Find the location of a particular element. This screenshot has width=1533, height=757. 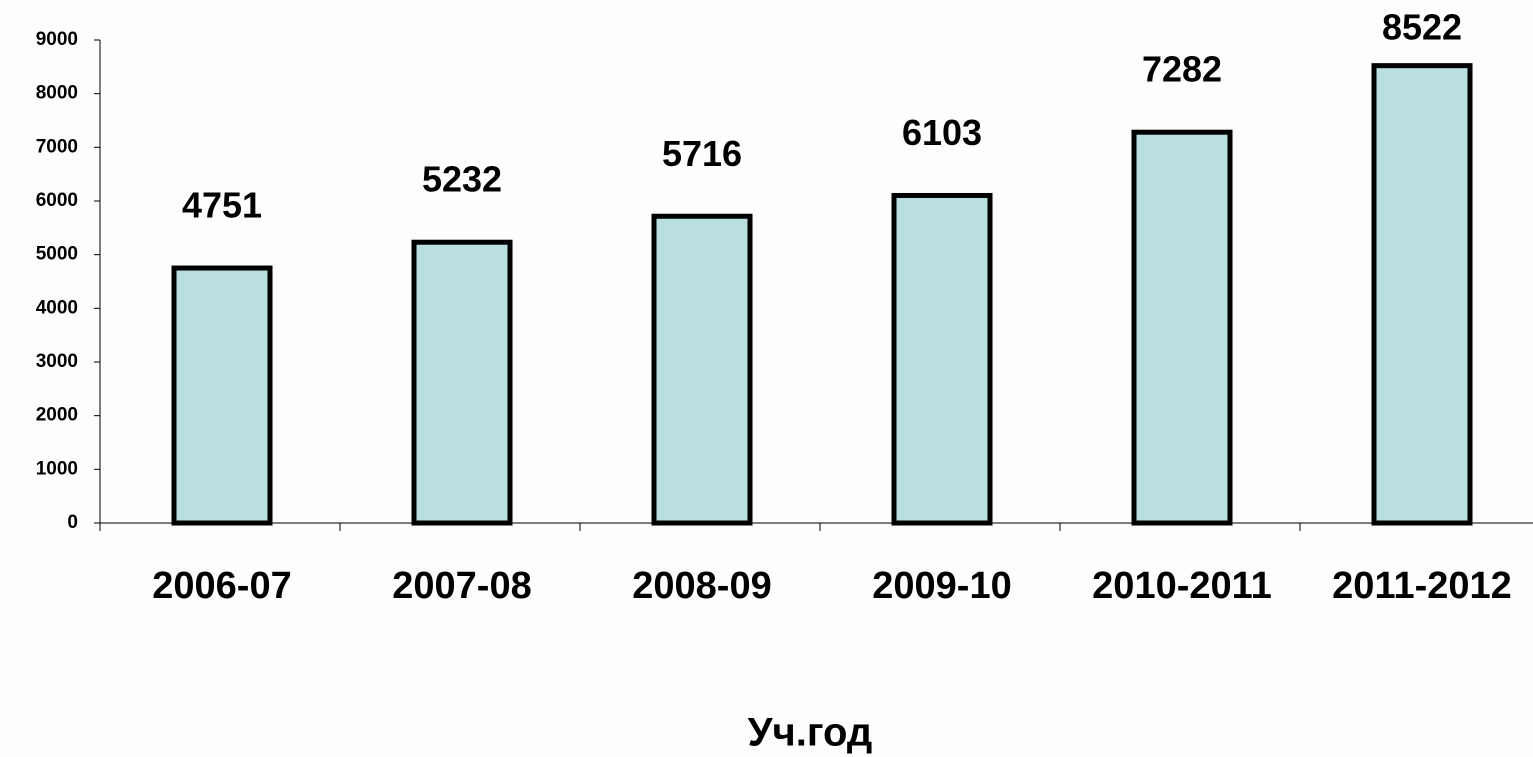

x-tick-label: 2010-2011 is located at coordinates (1182, 586).